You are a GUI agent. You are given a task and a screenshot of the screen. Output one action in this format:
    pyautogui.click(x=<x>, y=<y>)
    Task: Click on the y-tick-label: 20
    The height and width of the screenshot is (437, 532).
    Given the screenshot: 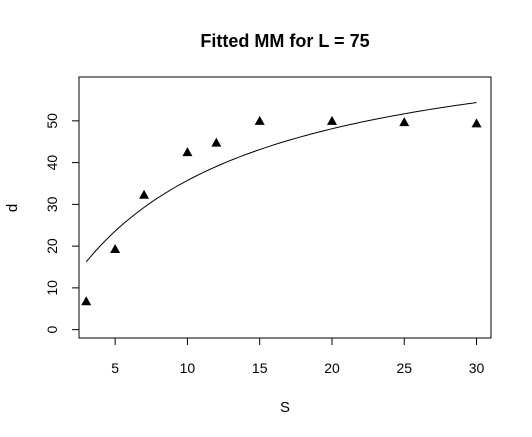 What is the action you would take?
    pyautogui.click(x=52, y=246)
    